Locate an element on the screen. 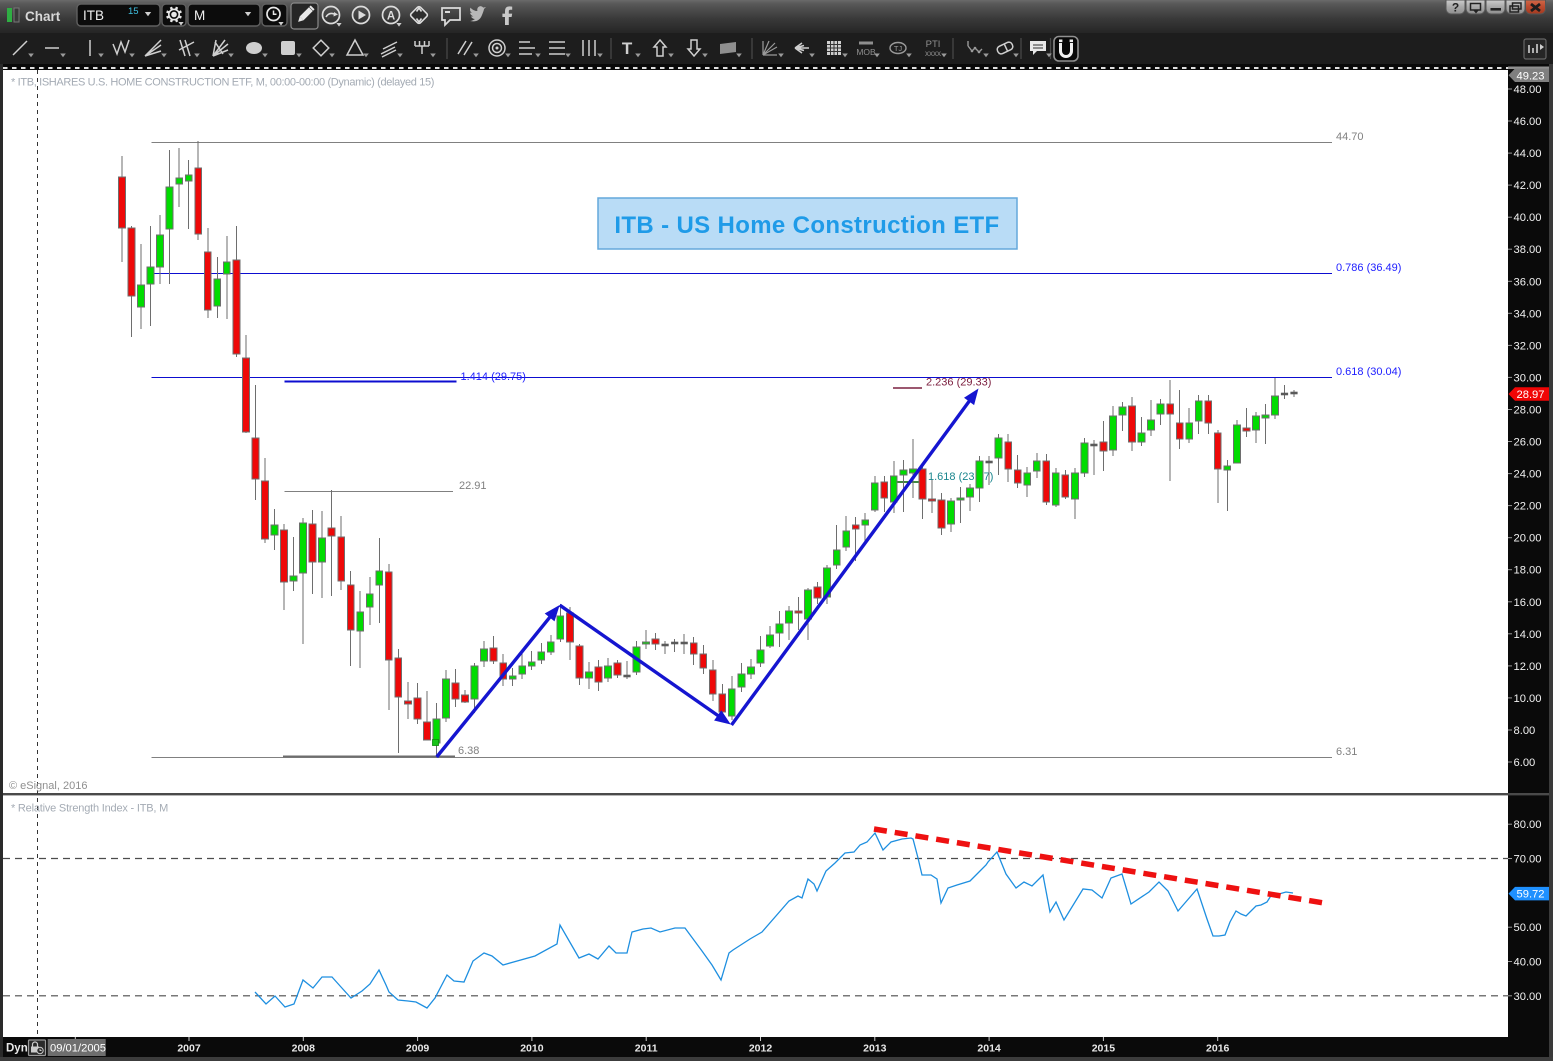 The width and height of the screenshot is (1553, 1061). svg-text: 1.618 (23.47) is located at coordinates (960, 477).